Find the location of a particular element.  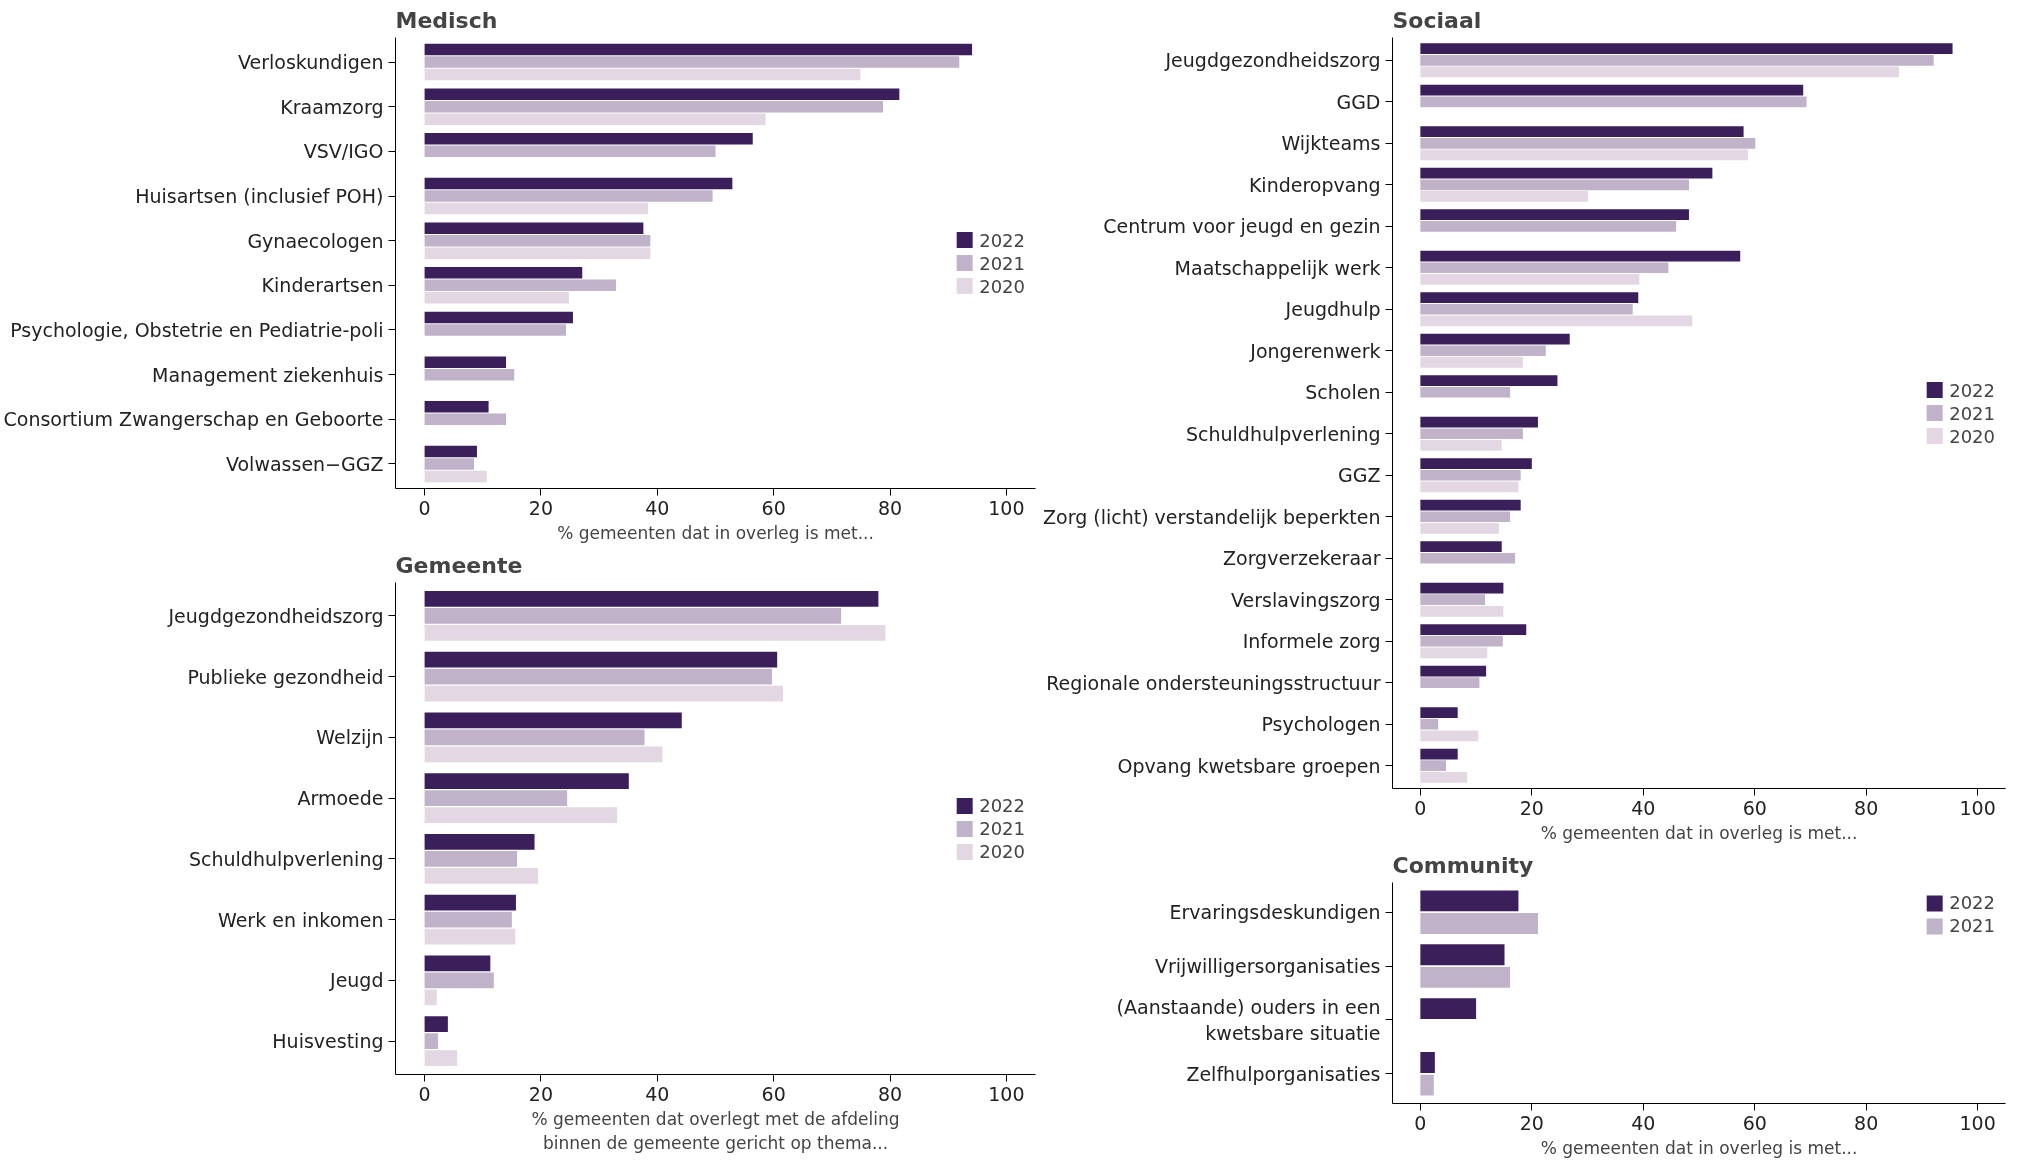

y-tick-label: Psychologen is located at coordinates (1321, 724).